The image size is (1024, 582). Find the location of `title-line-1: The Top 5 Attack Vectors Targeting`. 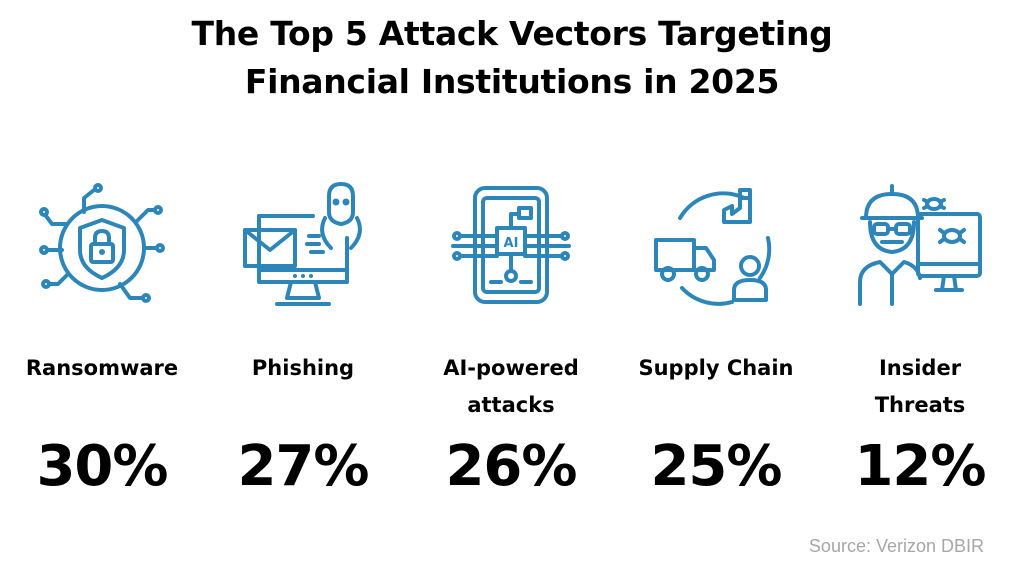

title-line-1: The Top 5 Attack Vectors Targeting is located at coordinates (512, 33).